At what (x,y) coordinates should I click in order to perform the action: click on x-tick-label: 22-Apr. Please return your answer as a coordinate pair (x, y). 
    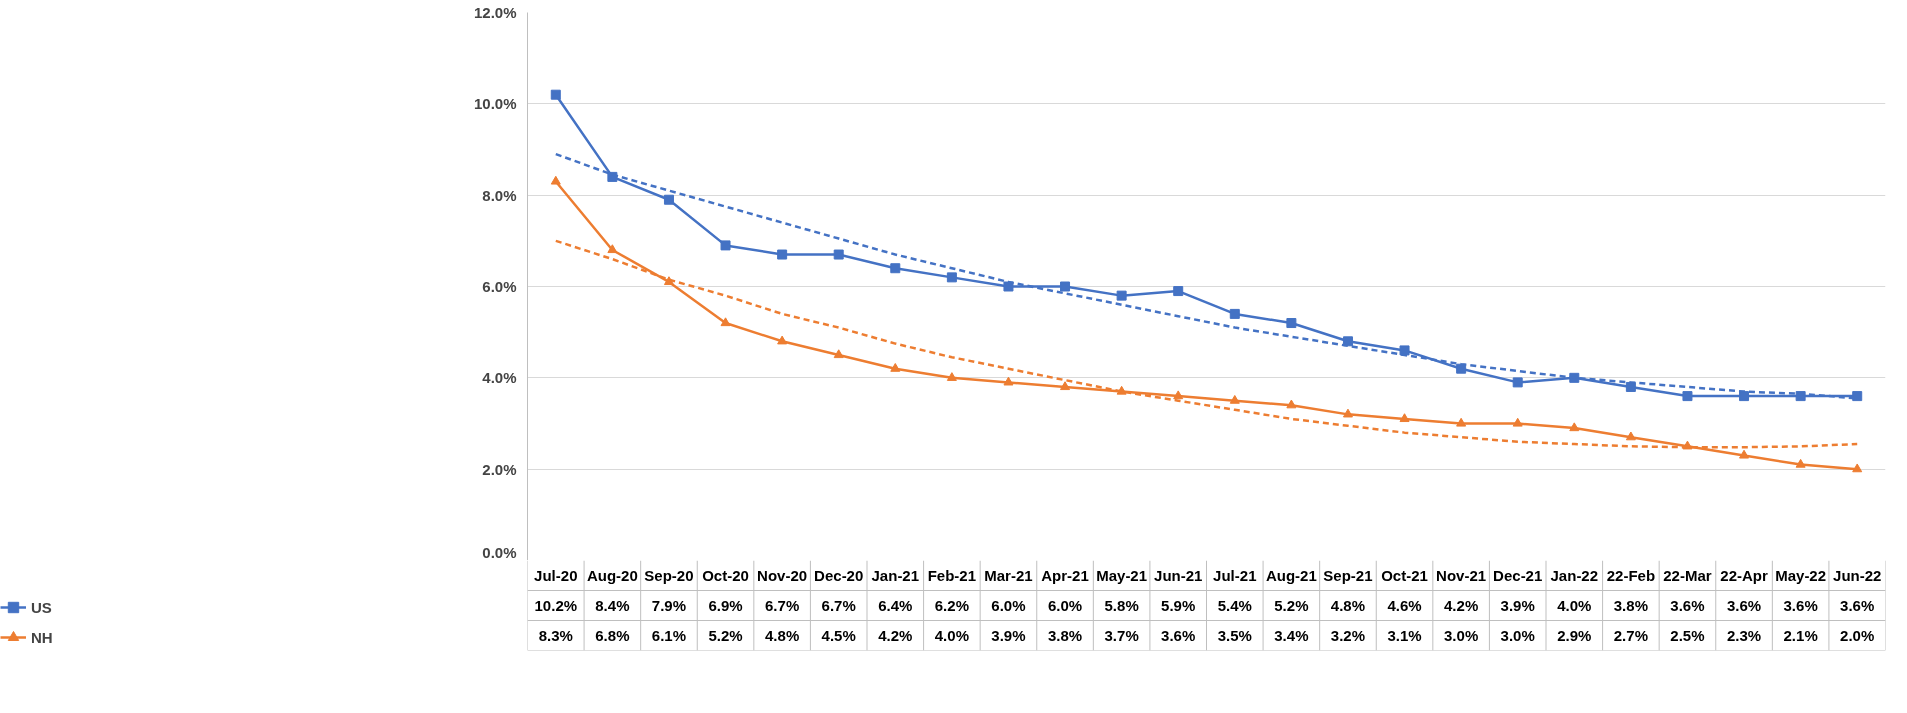
    Looking at the image, I should click on (1744, 575).